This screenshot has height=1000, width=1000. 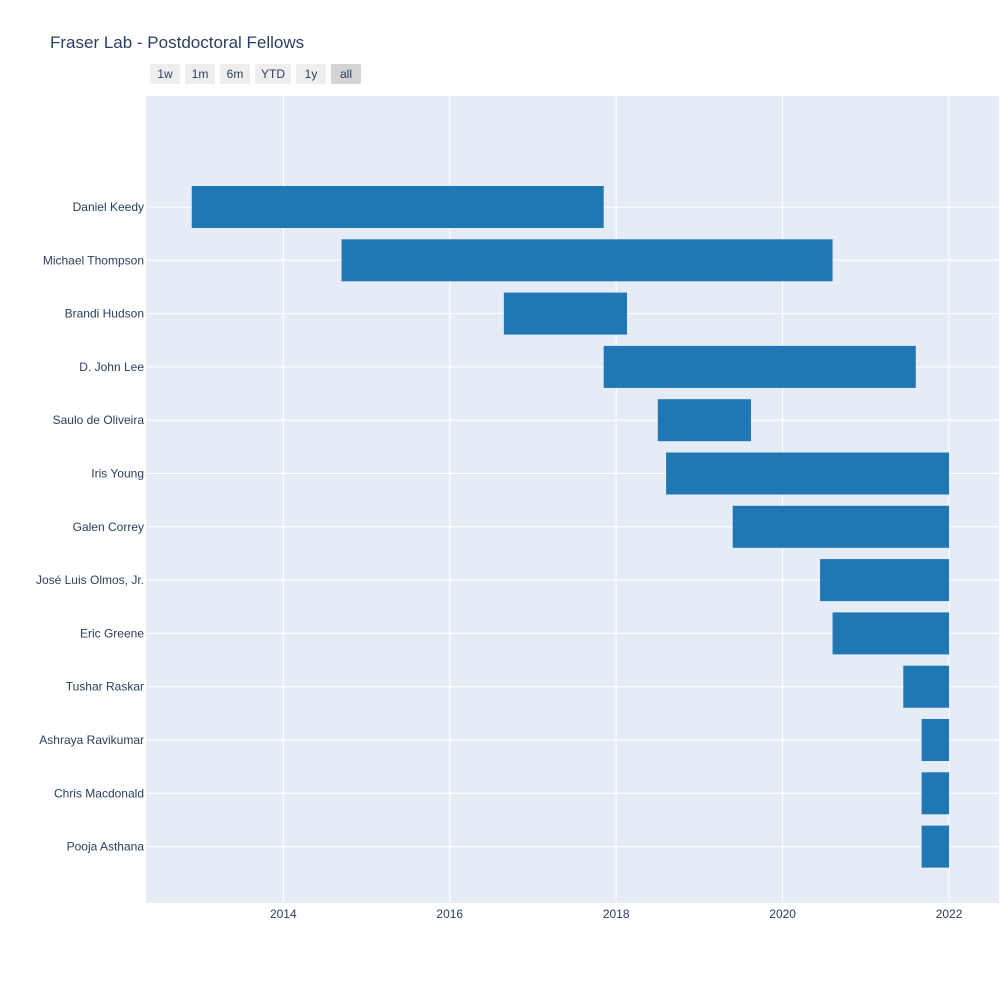 What do you see at coordinates (200, 74) in the screenshot?
I see `range-button-1m: 1m` at bounding box center [200, 74].